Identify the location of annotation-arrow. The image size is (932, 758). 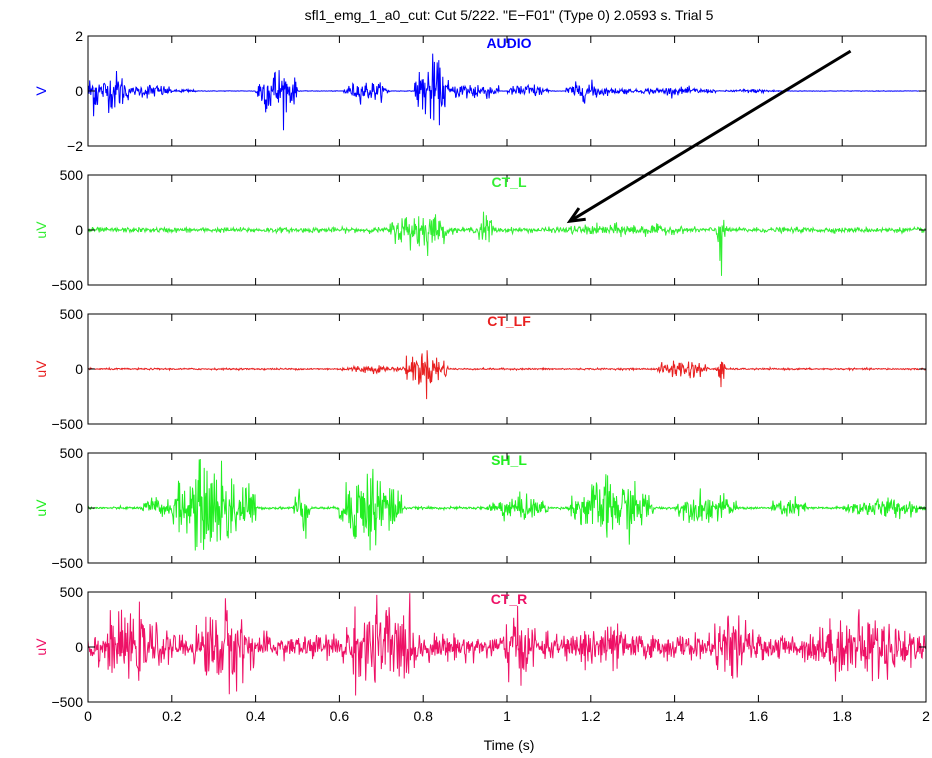
(709, 136).